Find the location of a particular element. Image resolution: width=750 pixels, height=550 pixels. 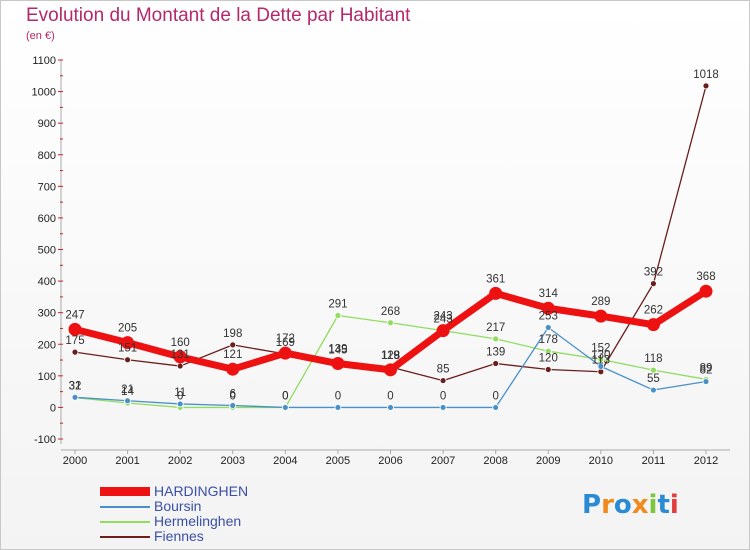

data-label: 120 is located at coordinates (548, 359).